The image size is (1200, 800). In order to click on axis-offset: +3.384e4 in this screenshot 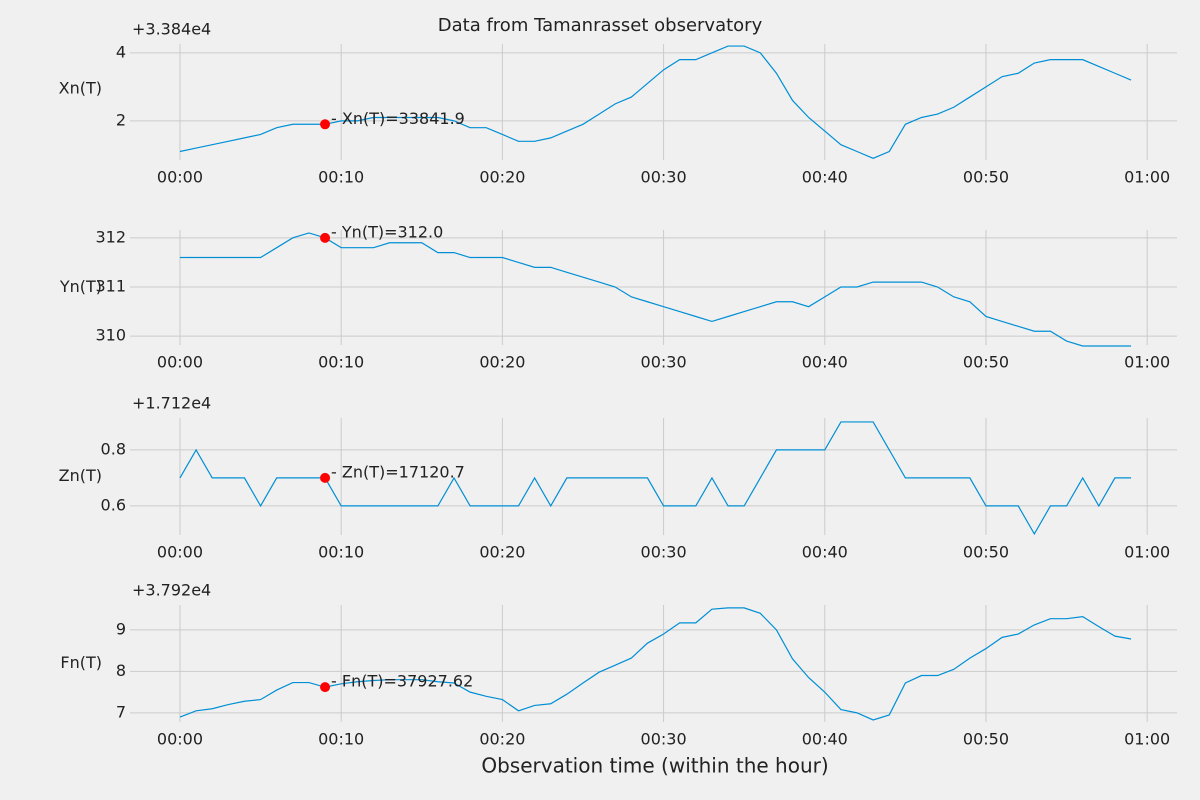, I will do `click(171, 29)`.